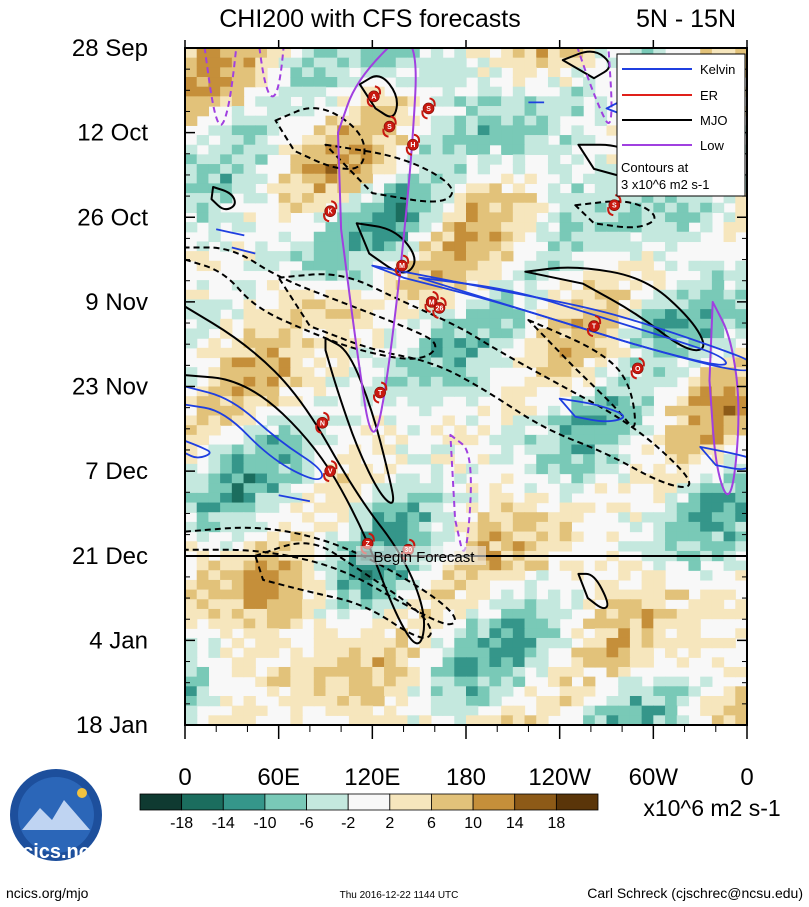 This screenshot has width=809, height=907. What do you see at coordinates (637, 368) in the screenshot?
I see `storm-dot` at bounding box center [637, 368].